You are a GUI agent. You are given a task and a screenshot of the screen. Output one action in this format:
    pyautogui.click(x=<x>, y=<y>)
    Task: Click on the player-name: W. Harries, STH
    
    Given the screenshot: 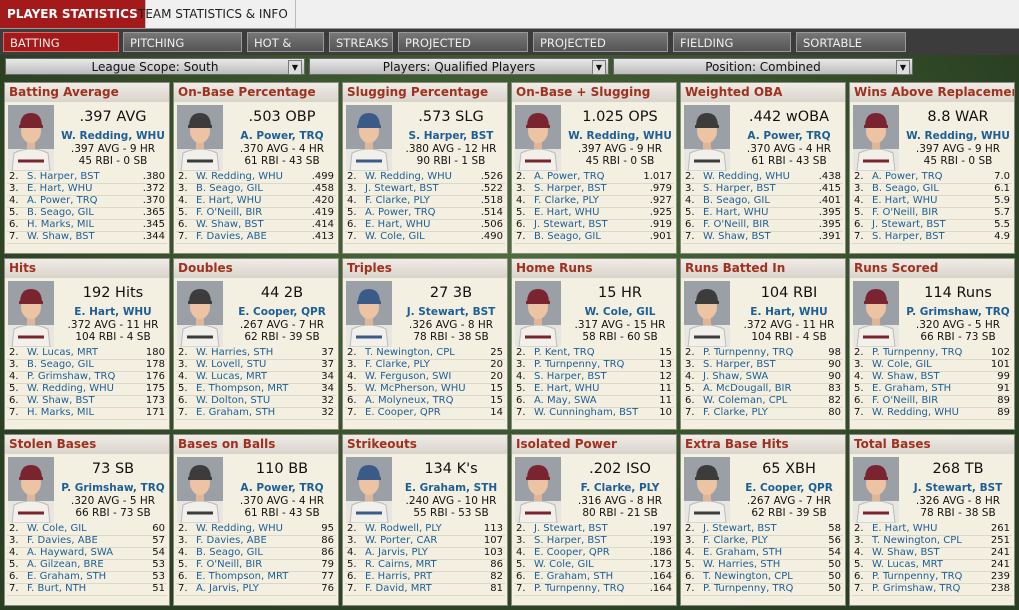 What is the action you would take?
    pyautogui.click(x=235, y=352)
    